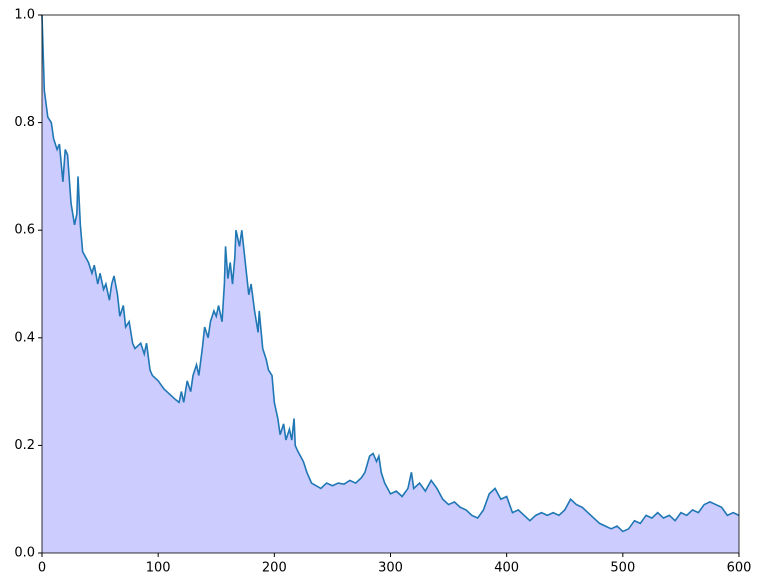  What do you see at coordinates (24, 553) in the screenshot?
I see `y-tick-label: 0.0` at bounding box center [24, 553].